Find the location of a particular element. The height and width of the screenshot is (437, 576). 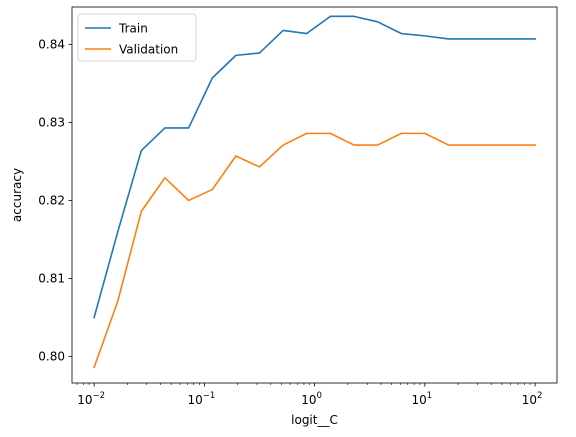

x-axis-label: logit__C is located at coordinates (314, 420).